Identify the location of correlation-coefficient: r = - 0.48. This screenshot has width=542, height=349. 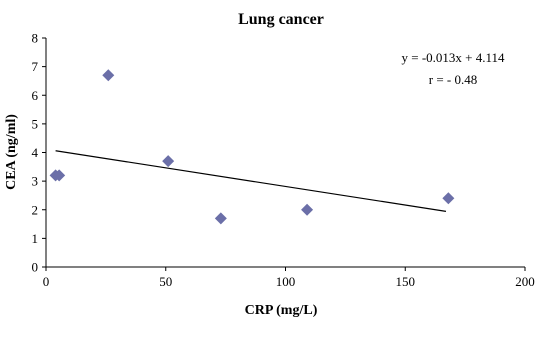
(453, 79).